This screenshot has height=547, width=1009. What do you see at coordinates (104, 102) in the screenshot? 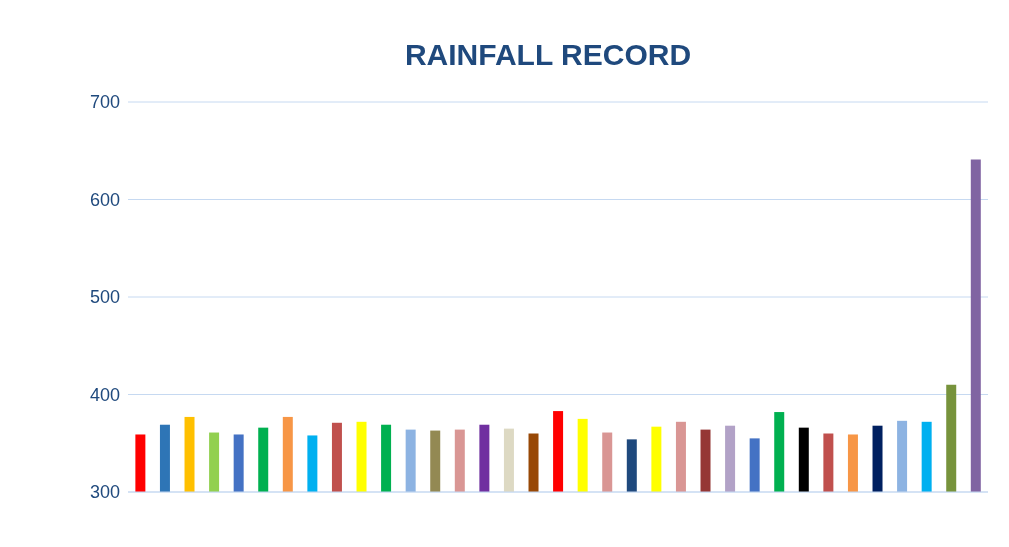
I see `y-tick-label: 700` at bounding box center [104, 102].